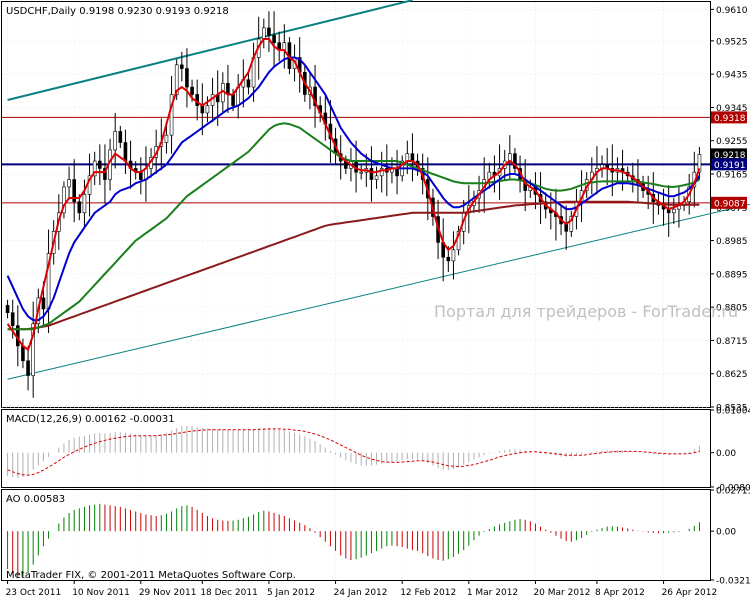 This screenshot has width=750, height=600. I want to click on macd-label: MACD(12,26,9) 0.00162 -0.00031, so click(90, 419).